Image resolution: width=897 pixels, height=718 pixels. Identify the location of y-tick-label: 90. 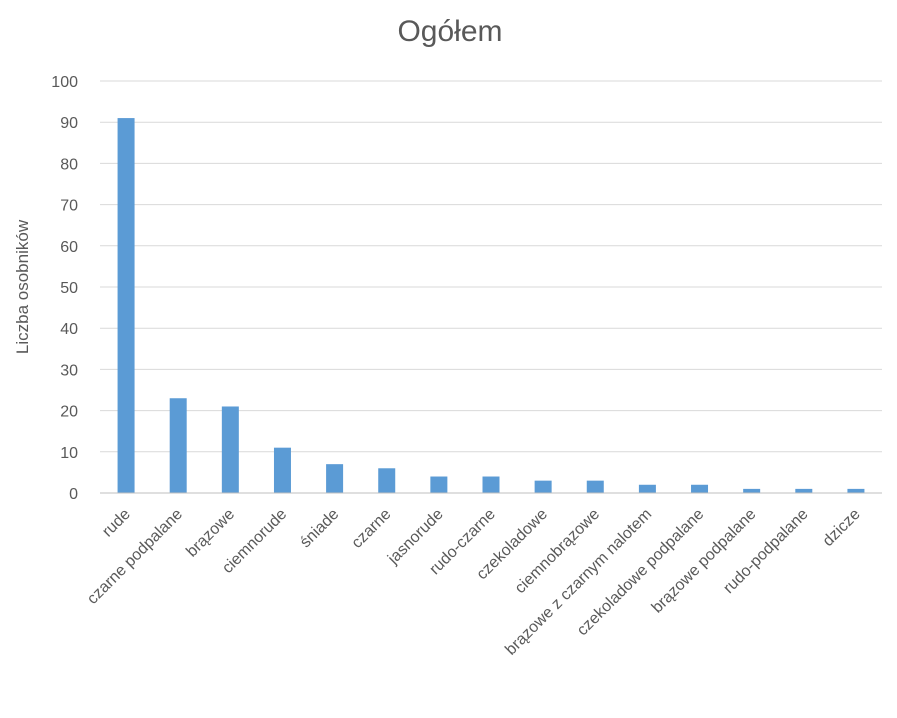
(69, 123).